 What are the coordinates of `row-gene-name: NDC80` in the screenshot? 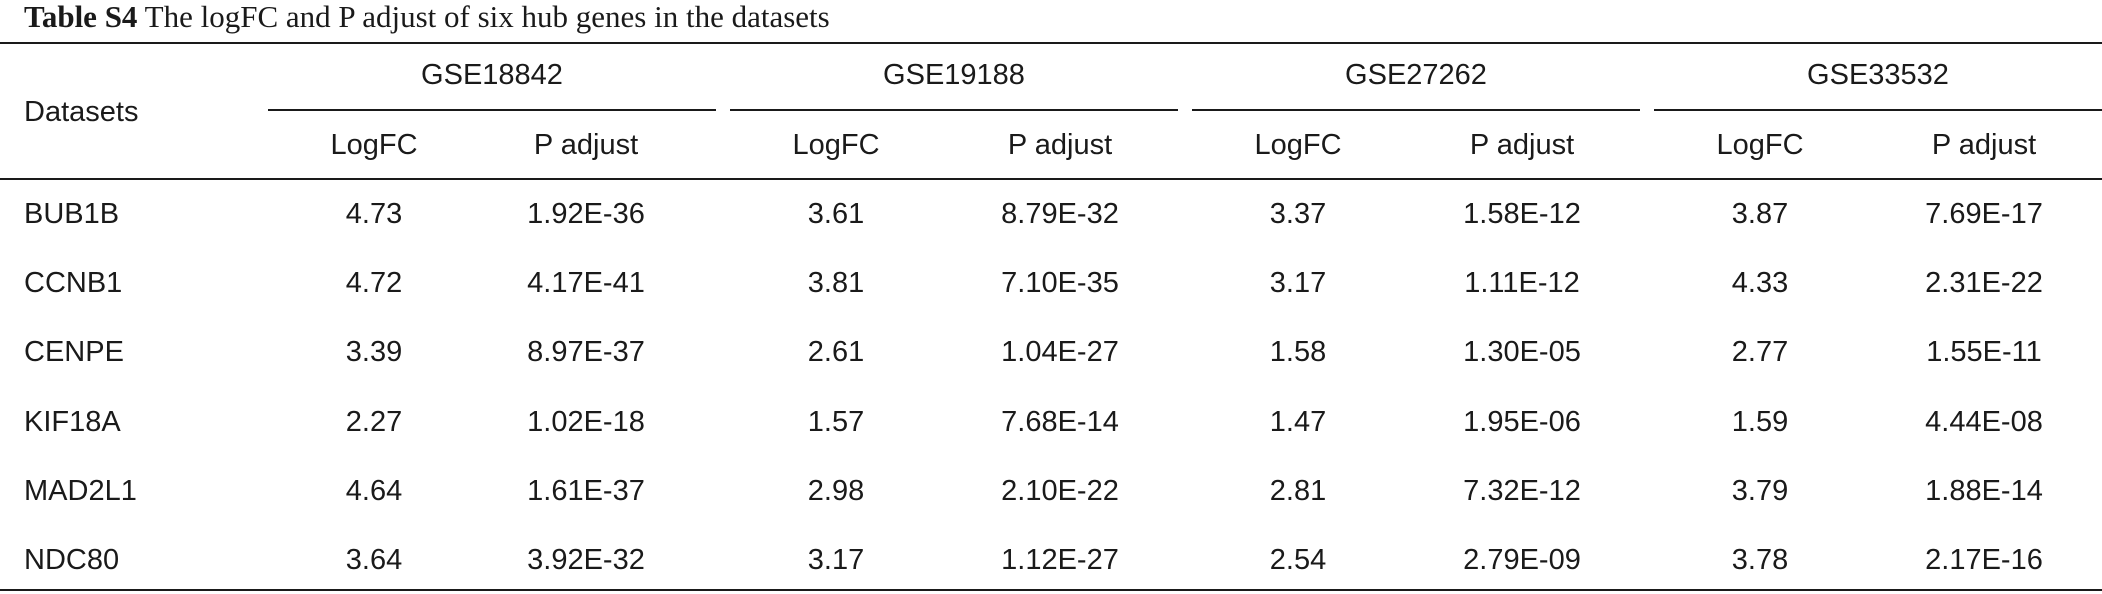 It's located at (72, 560).